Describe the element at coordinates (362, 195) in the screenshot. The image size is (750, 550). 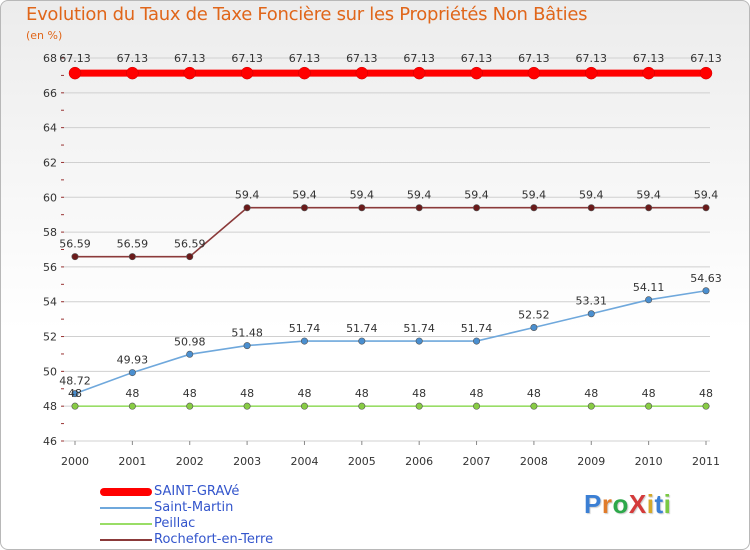
I see `data-label-rochefort-en-terre-2005: 59.4` at that location.